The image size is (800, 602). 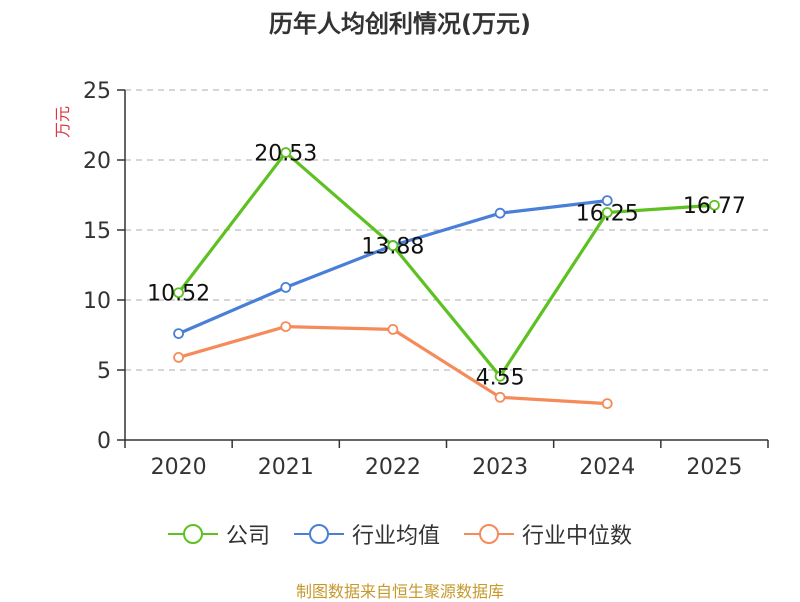 I want to click on legend-item: 公司, so click(x=218, y=534).